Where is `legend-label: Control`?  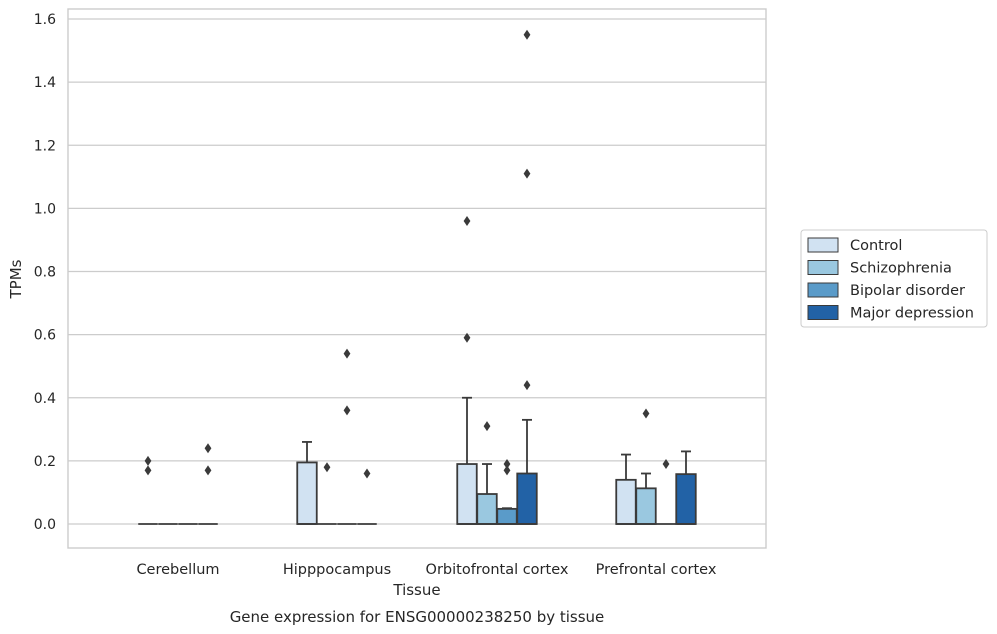
legend-label: Control is located at coordinates (876, 246).